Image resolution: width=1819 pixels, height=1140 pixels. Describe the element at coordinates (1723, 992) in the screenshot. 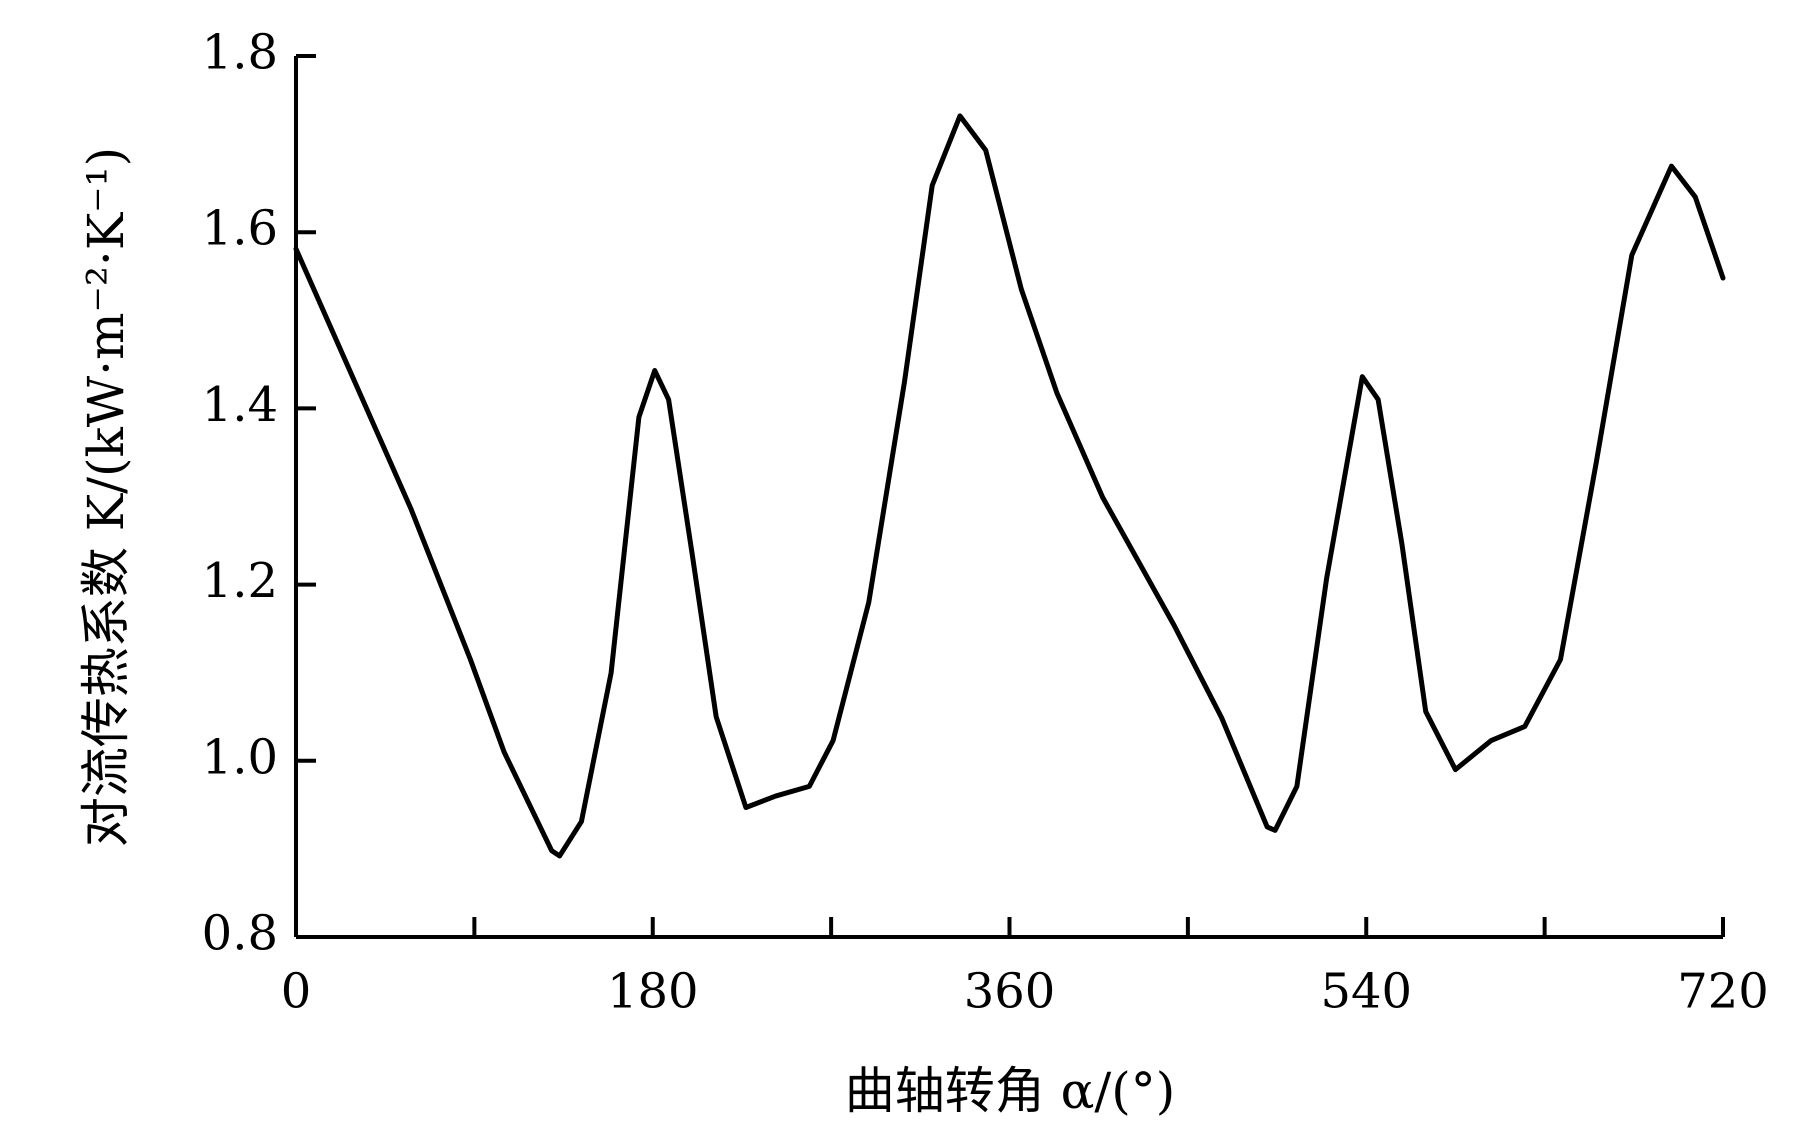

I see `x-tick-label: 720` at that location.